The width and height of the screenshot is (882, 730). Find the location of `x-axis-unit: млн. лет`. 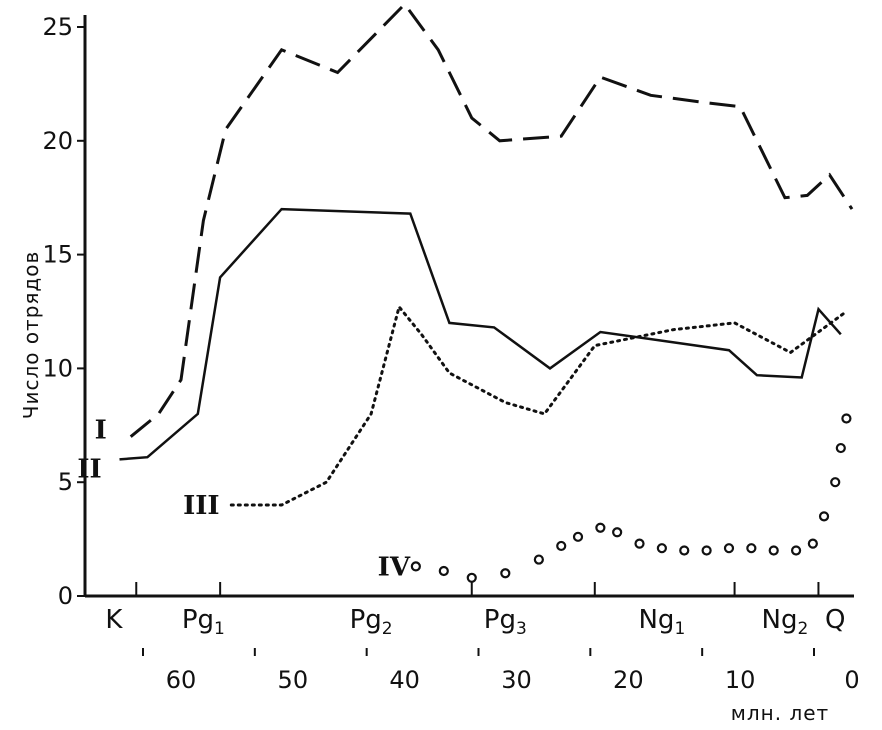

x-axis-unit: млн. лет is located at coordinates (780, 713).